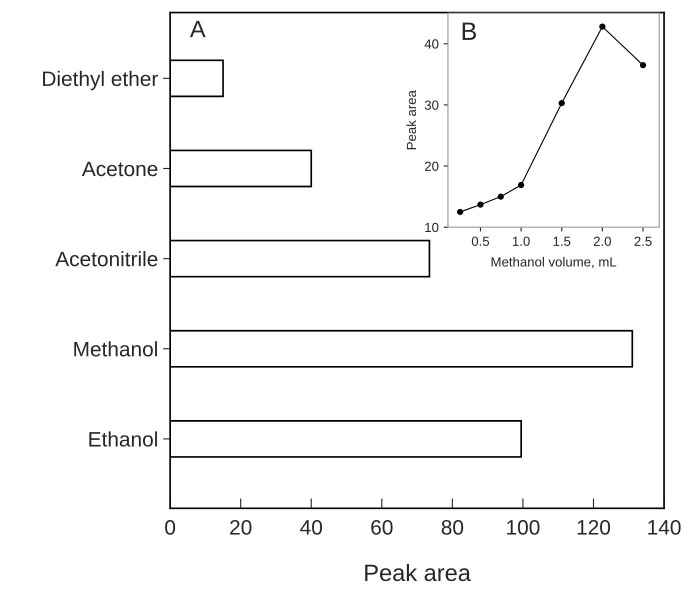 The image size is (686, 598). I want to click on annotation: B, so click(469, 31).